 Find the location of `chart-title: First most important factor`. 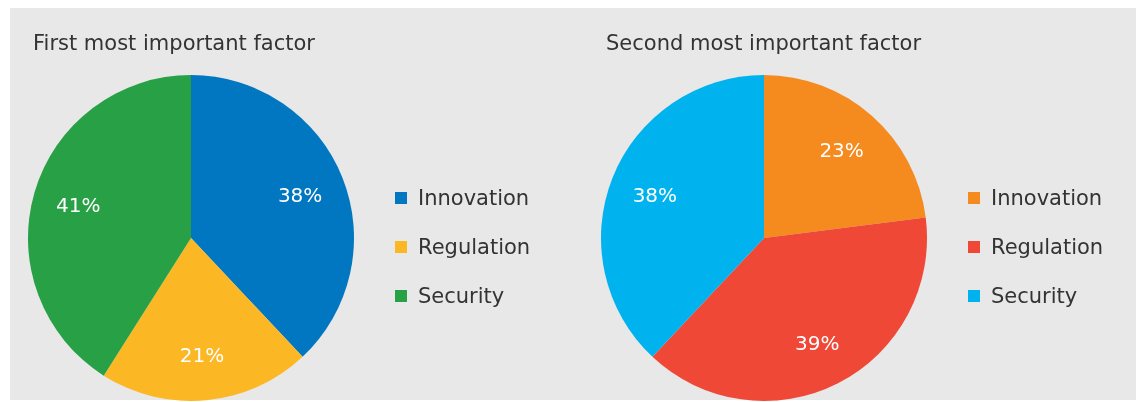

chart-title: First most important factor is located at coordinates (174, 43).